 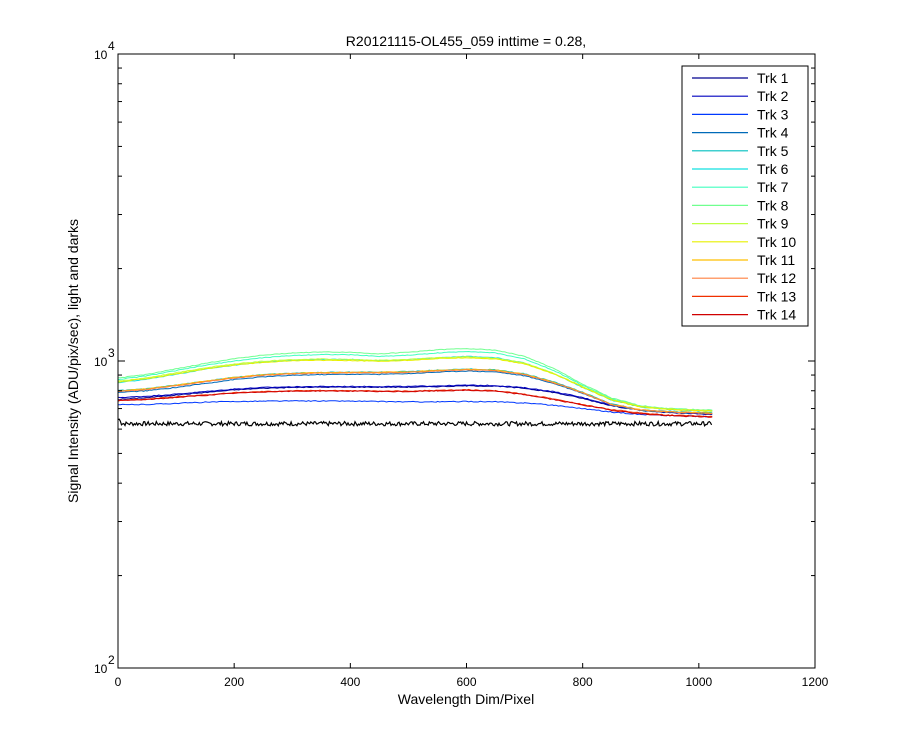 What do you see at coordinates (773, 205) in the screenshot?
I see `legend-label-trk-8: Trk 8` at bounding box center [773, 205].